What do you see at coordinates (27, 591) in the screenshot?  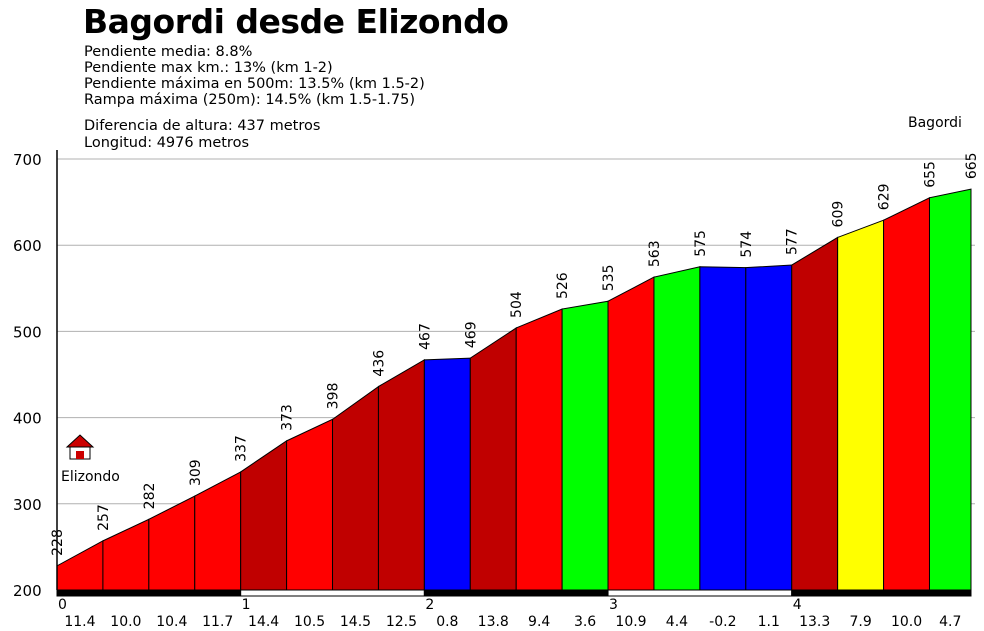 I see `y-tick-label: 200` at bounding box center [27, 591].